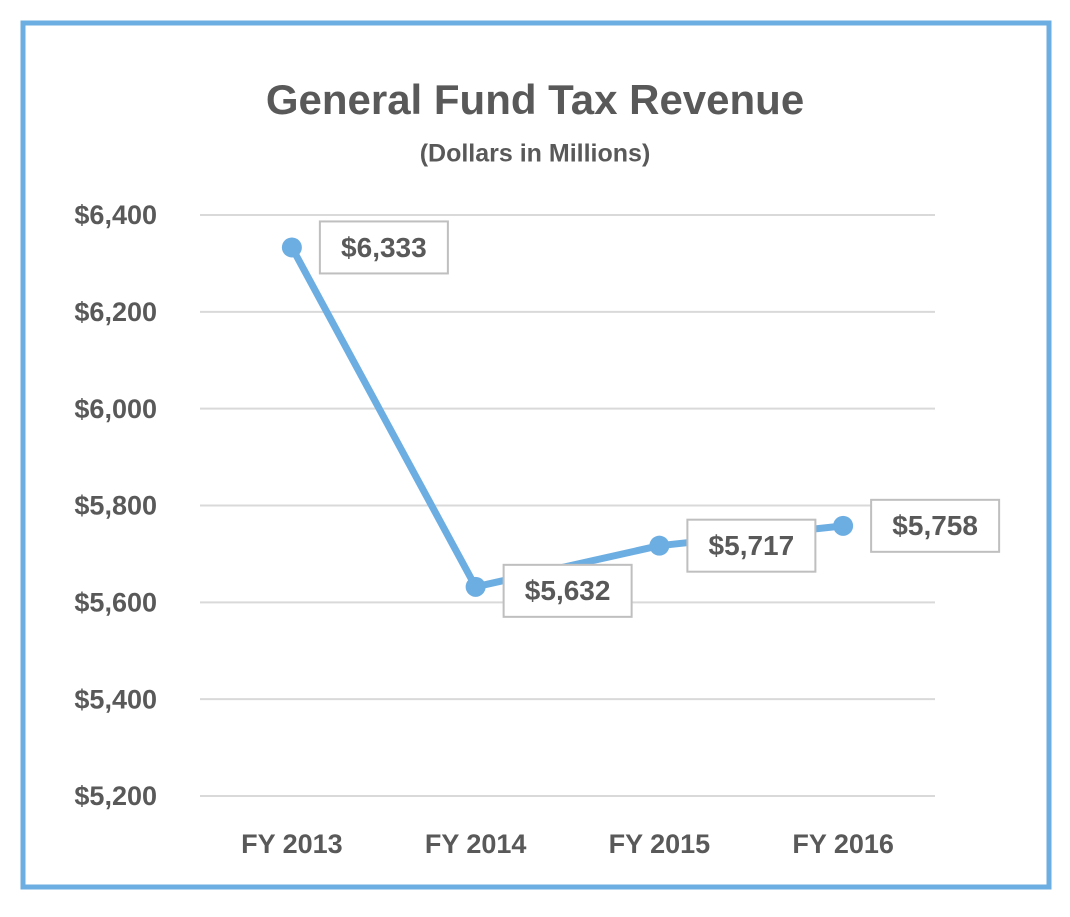  What do you see at coordinates (292, 844) in the screenshot?
I see `x-tick-label: FY 2013` at bounding box center [292, 844].